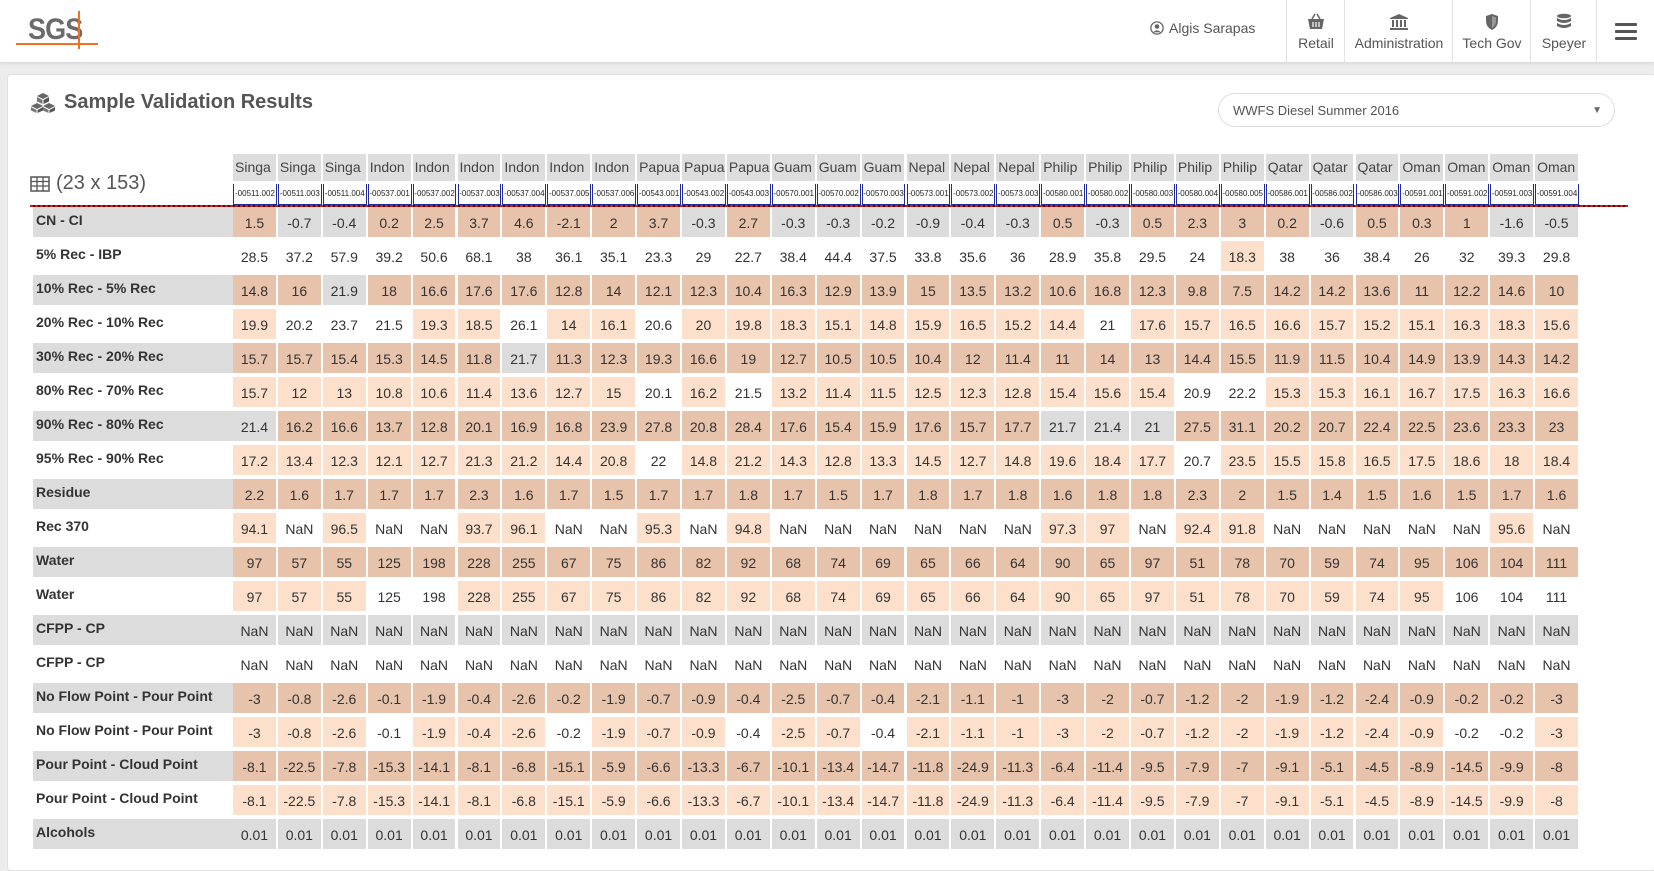 The image size is (1654, 871). I want to click on table-cell: 13.4, so click(300, 461).